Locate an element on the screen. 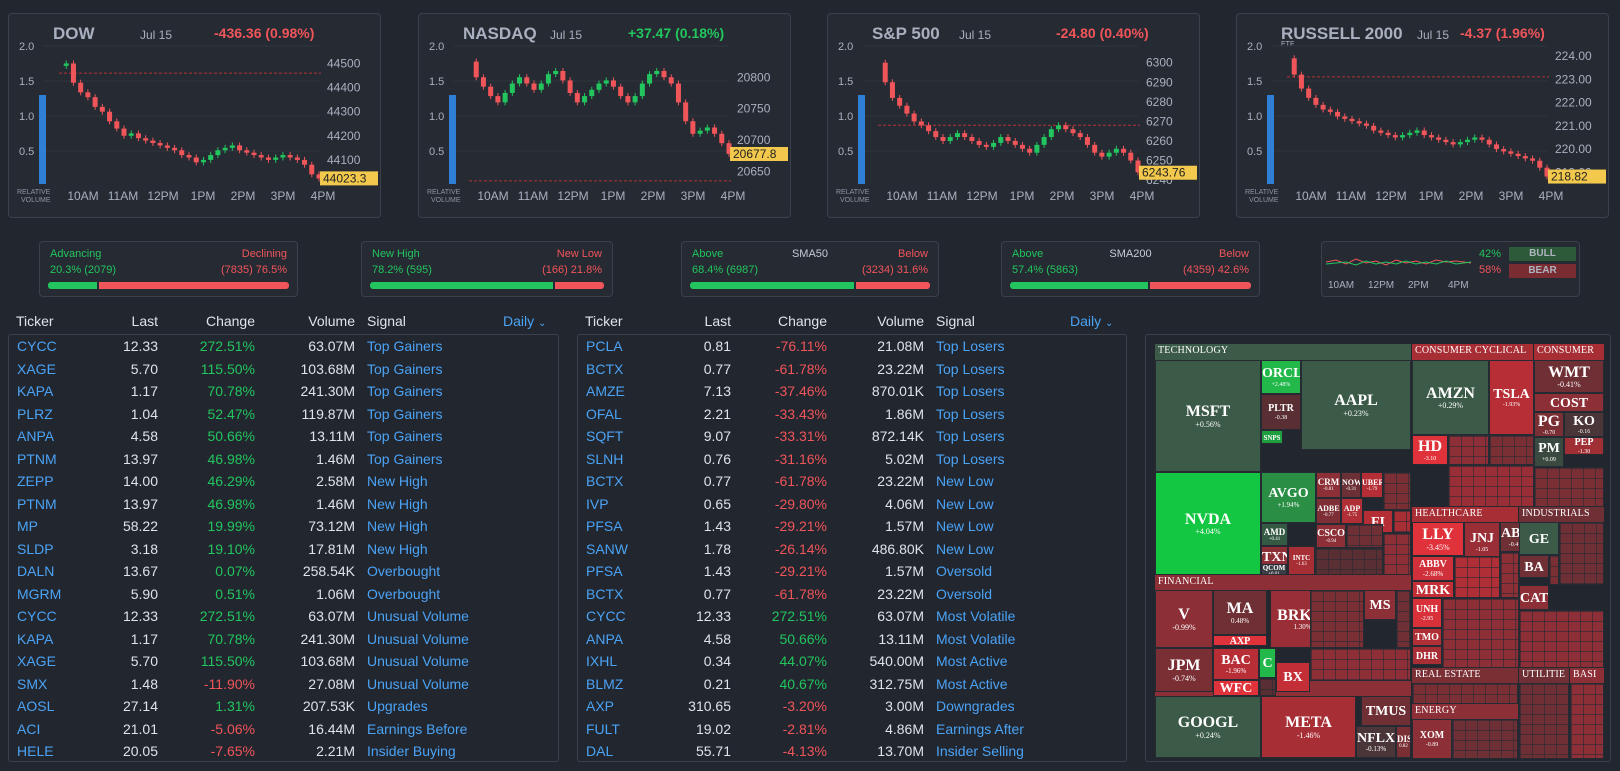  ticker-symbol: DALN is located at coordinates (36, 571).